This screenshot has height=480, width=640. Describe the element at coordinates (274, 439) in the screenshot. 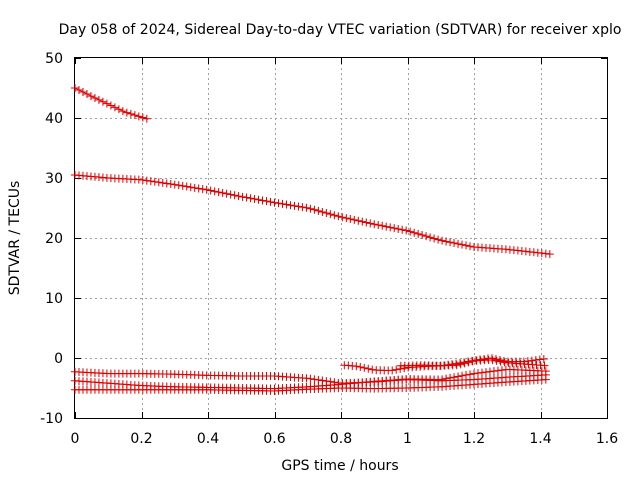

I see `x-tick-label: 0.6` at that location.